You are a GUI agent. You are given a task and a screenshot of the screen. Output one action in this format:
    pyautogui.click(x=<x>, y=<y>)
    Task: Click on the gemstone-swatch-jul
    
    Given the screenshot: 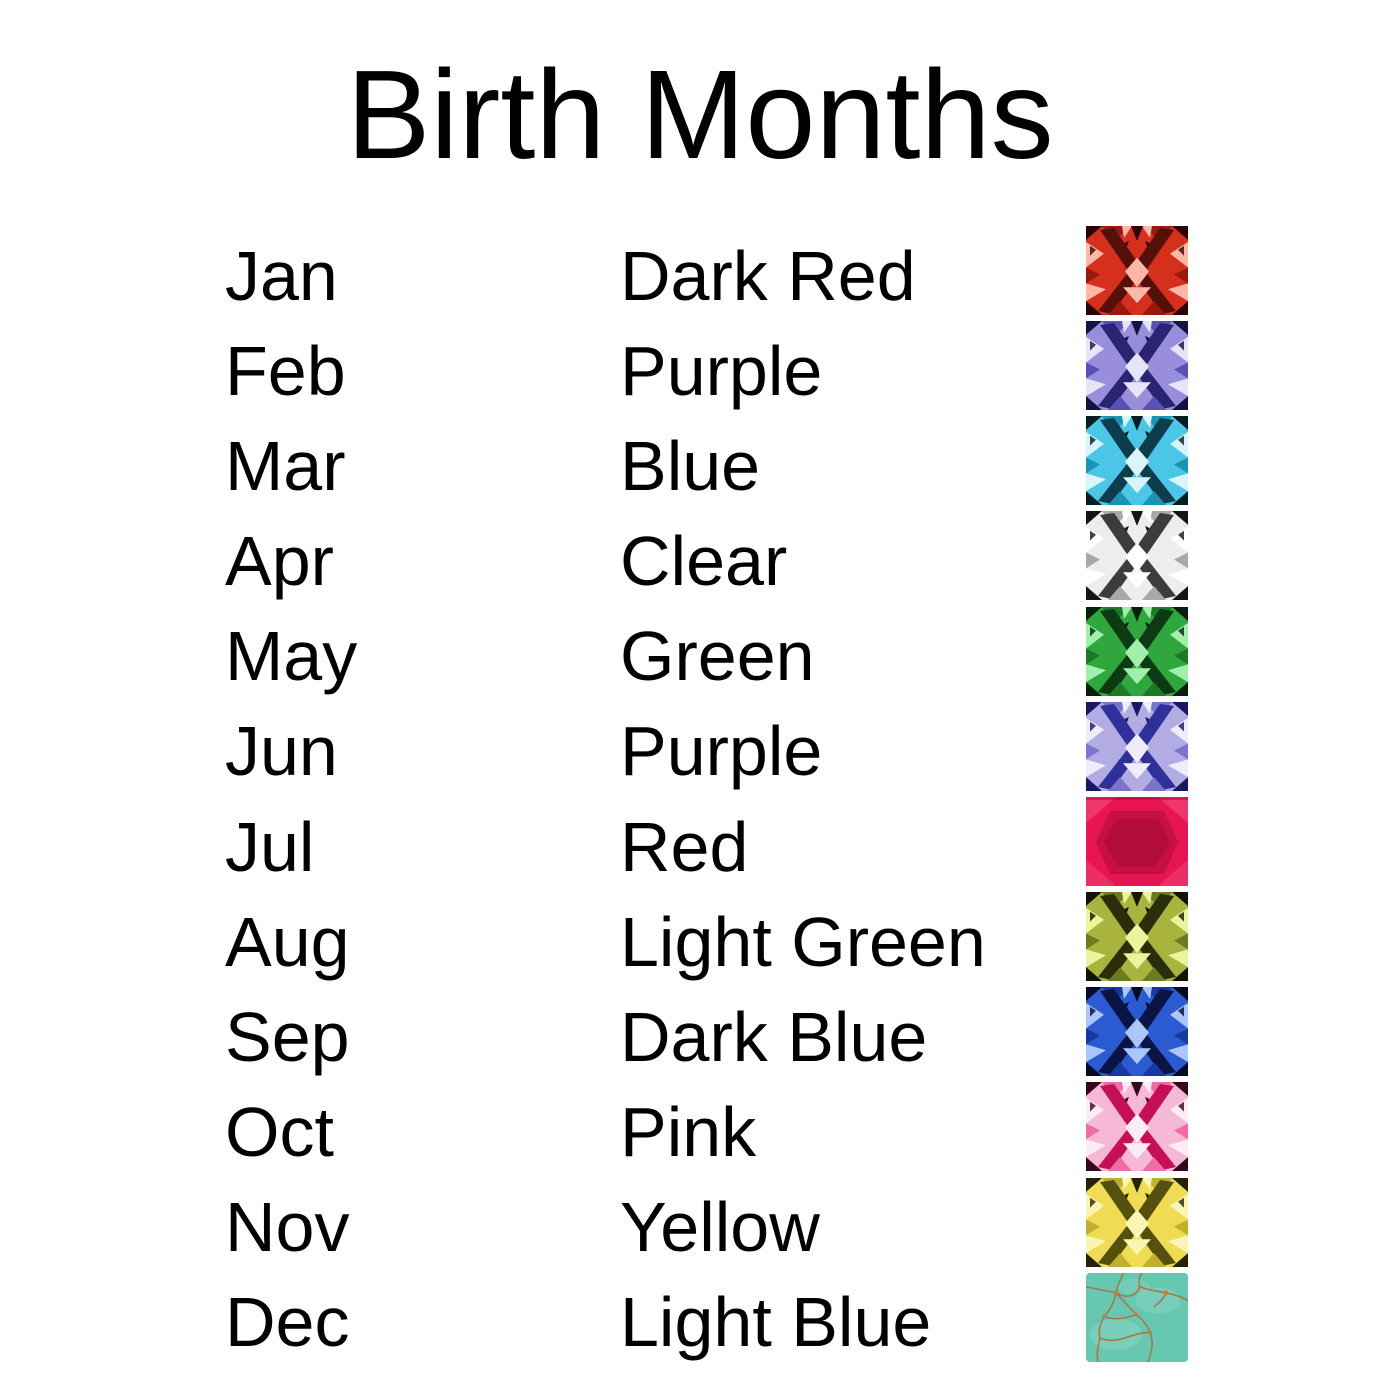 What is the action you would take?
    pyautogui.click(x=1137, y=841)
    